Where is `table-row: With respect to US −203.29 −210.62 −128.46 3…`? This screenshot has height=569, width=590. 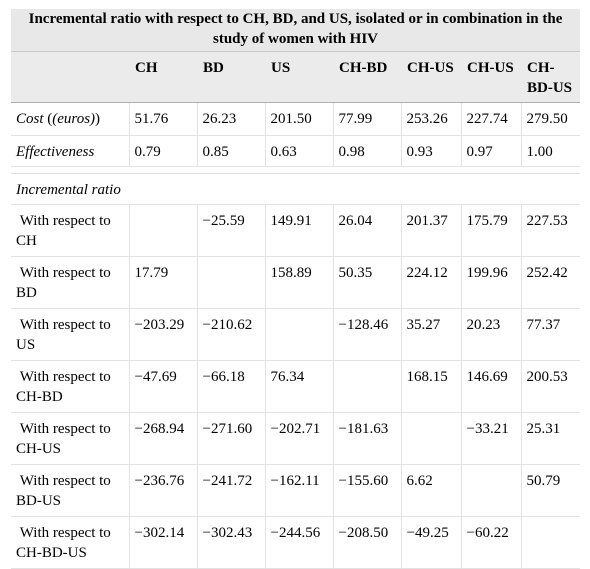 table-row: With respect to US −203.29 −210.62 −128.46 3… is located at coordinates (296, 334).